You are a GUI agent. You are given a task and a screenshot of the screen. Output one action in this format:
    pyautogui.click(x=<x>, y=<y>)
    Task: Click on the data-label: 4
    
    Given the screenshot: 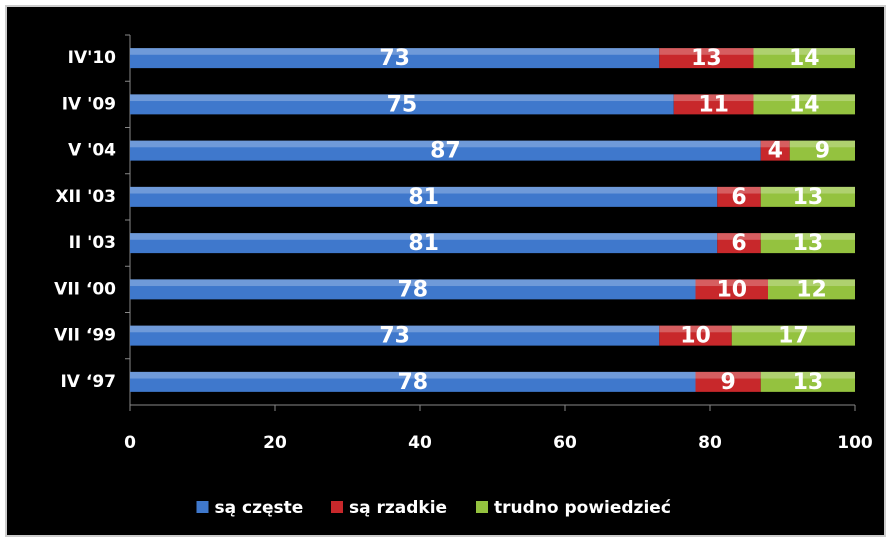 What is the action you would take?
    pyautogui.click(x=775, y=151)
    